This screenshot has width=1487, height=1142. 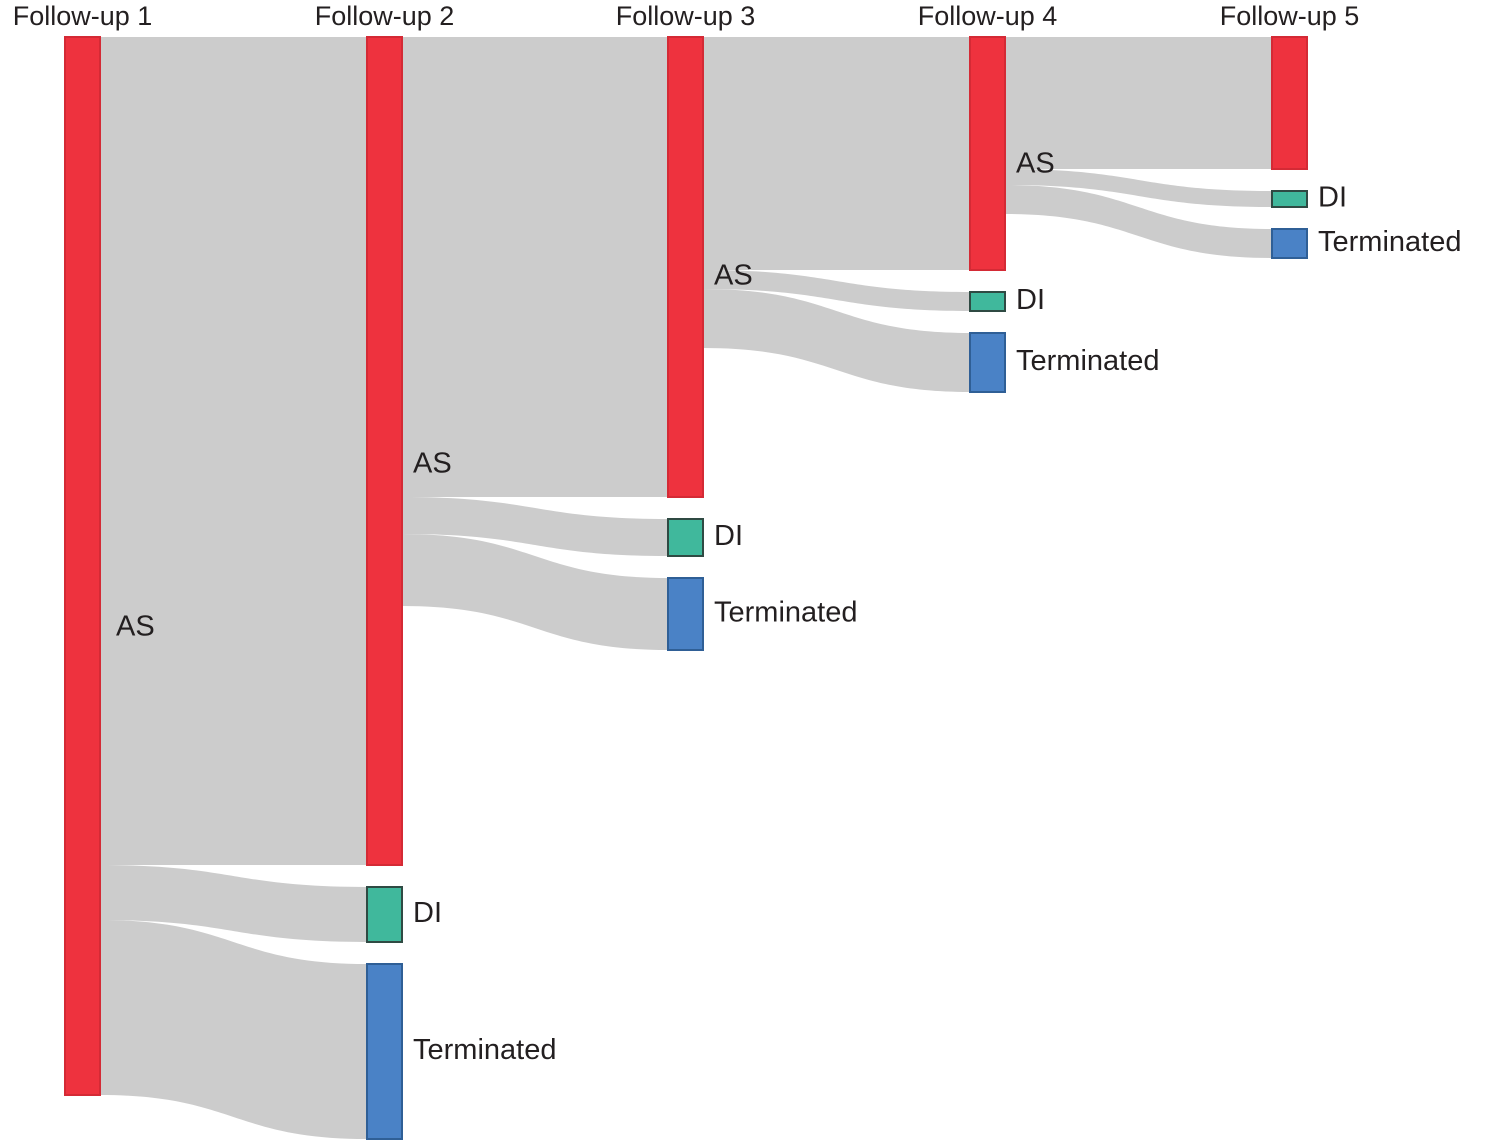 What do you see at coordinates (987, 301) in the screenshot?
I see `node-fu4_DI` at bounding box center [987, 301].